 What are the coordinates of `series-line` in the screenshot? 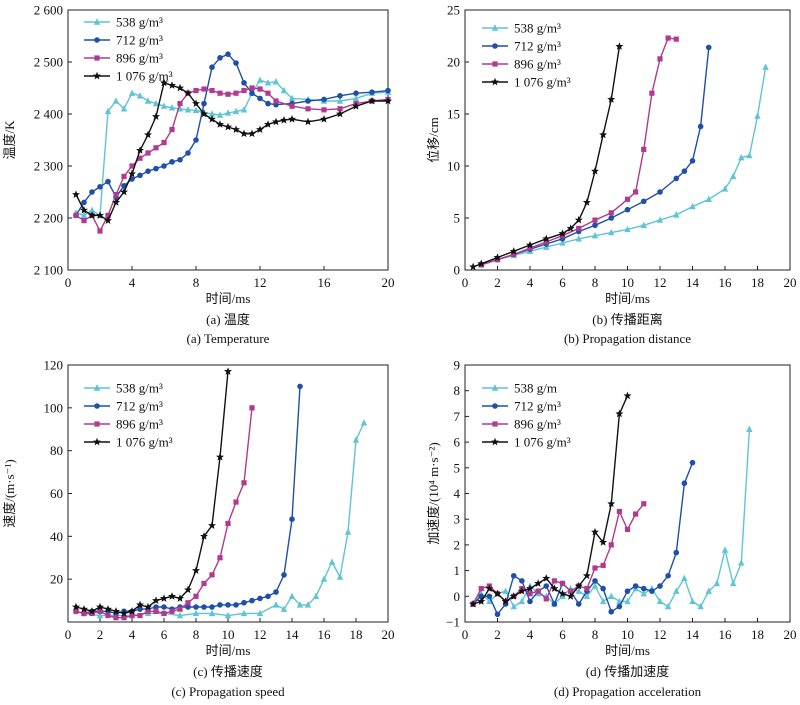 It's located at (583, 538).